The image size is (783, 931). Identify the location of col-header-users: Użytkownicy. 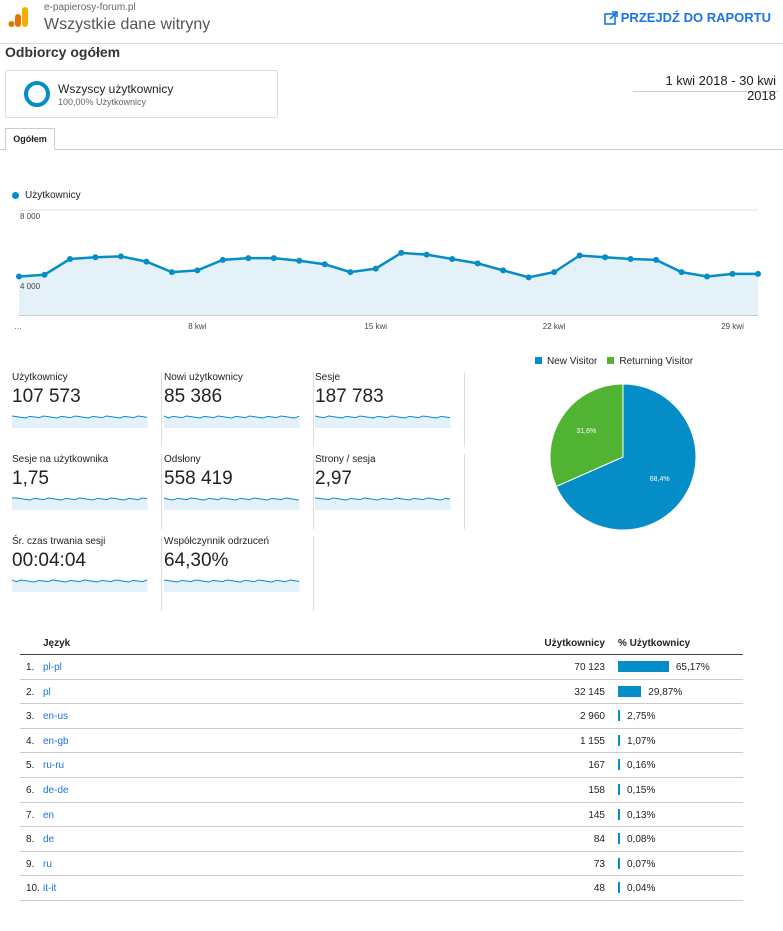
(574, 643).